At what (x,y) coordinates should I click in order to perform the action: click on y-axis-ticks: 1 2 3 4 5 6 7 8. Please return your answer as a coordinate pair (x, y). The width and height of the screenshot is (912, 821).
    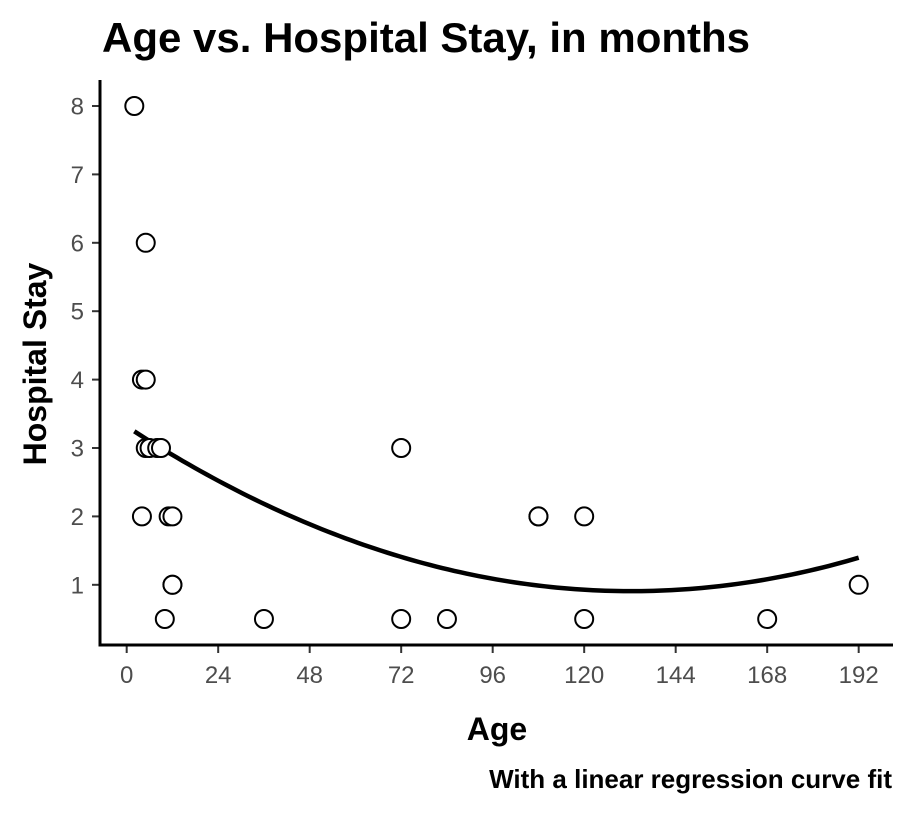
    Looking at the image, I should click on (85, 346).